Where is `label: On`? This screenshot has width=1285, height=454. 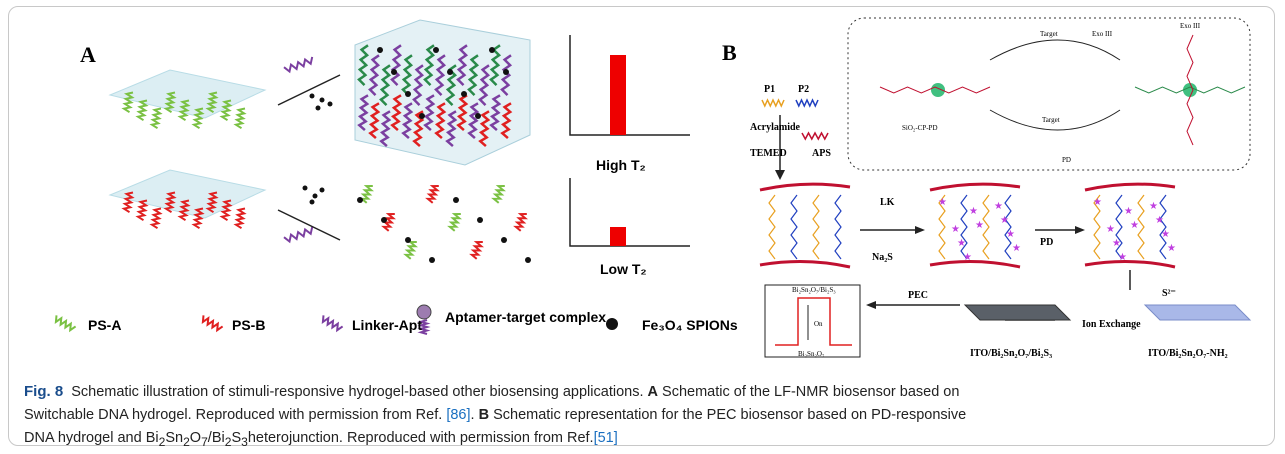
label: On is located at coordinates (818, 324).